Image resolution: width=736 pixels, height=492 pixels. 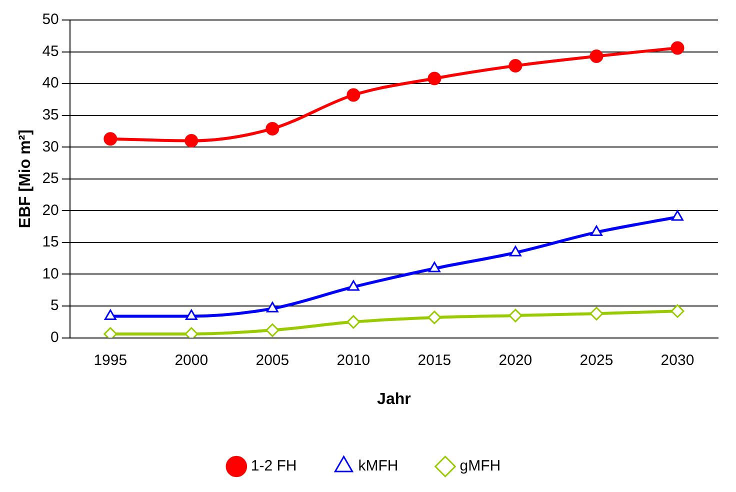 What do you see at coordinates (50, 273) in the screenshot?
I see `y-tick-label: 10` at bounding box center [50, 273].